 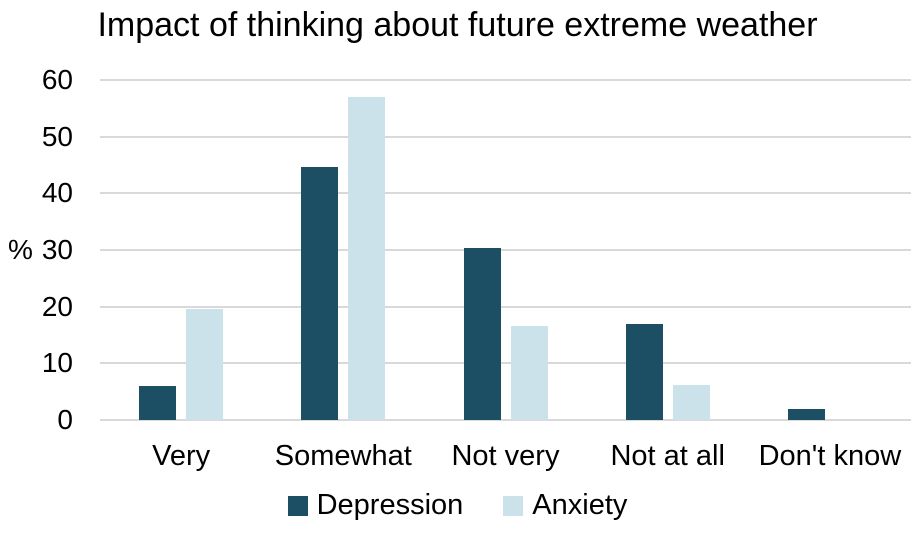 What do you see at coordinates (367, 258) in the screenshot?
I see `bar-anxiety-somewhat` at bounding box center [367, 258].